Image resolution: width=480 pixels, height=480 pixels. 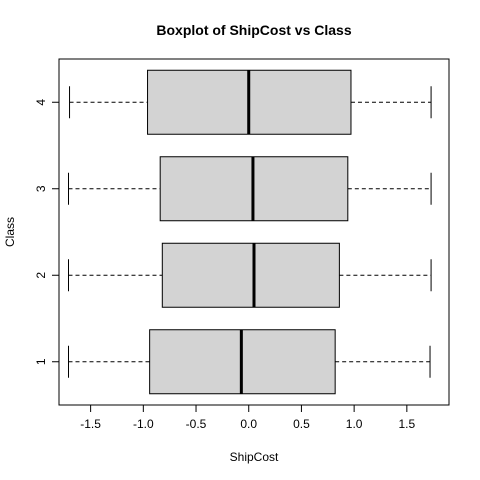 What do you see at coordinates (90, 424) in the screenshot?
I see `x-tick-label: -1.5` at bounding box center [90, 424].